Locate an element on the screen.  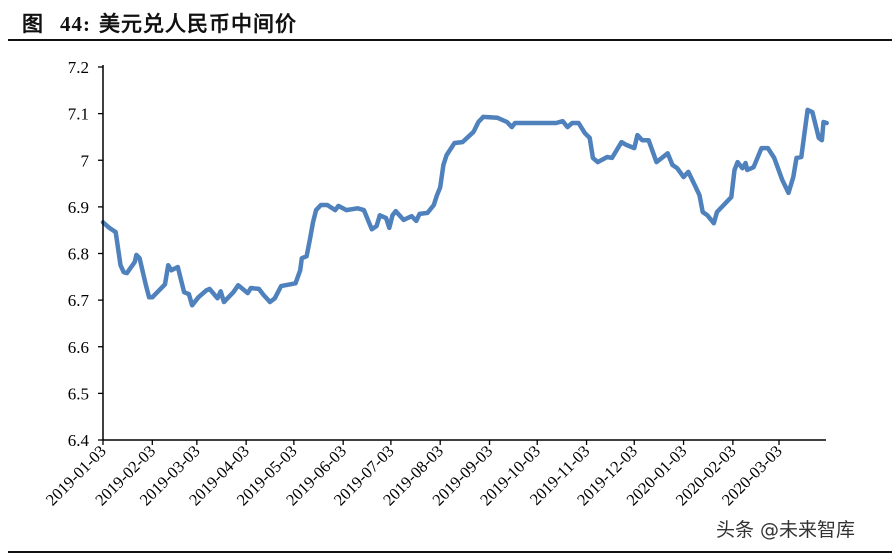
y-tick-label: 6.4 is located at coordinates (79, 440).